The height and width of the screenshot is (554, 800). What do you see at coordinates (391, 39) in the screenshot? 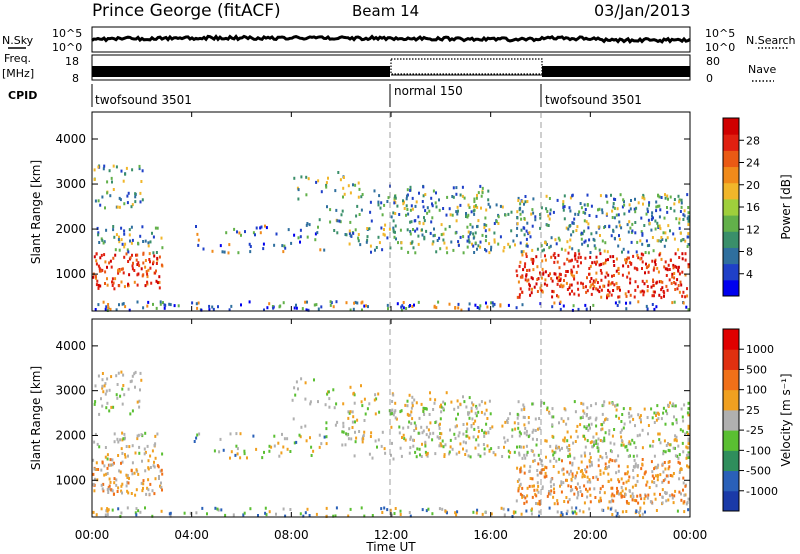
I see `noise-sky-line` at bounding box center [391, 39].